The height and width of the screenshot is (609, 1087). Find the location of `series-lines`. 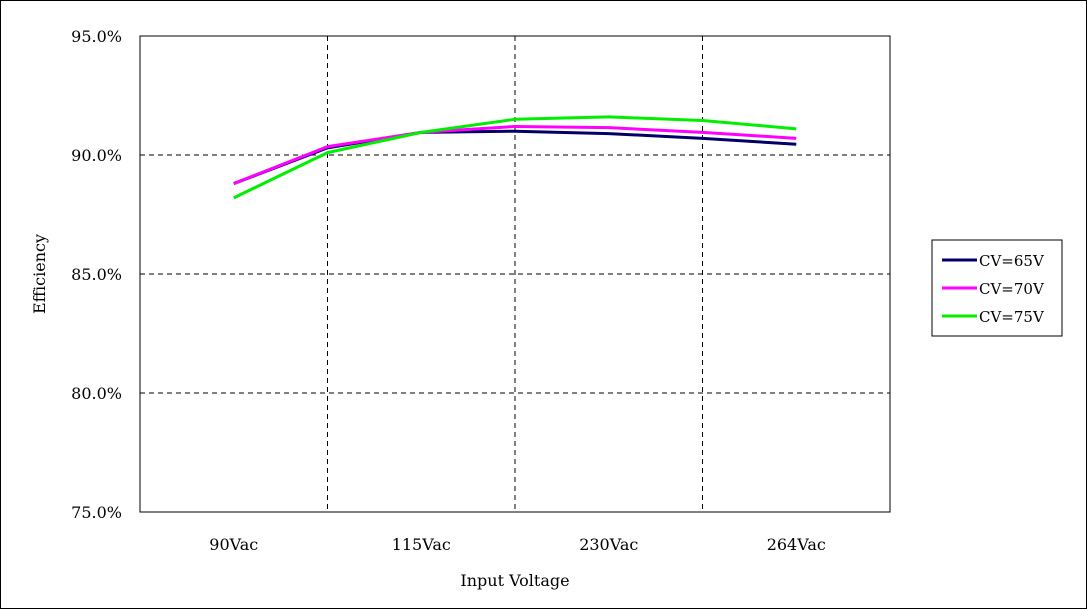

series-lines is located at coordinates (515, 157).